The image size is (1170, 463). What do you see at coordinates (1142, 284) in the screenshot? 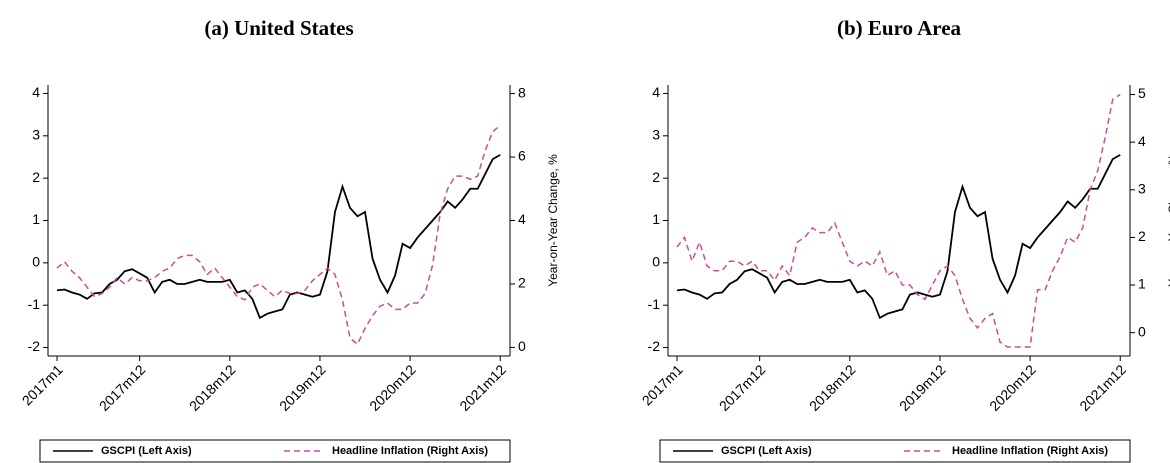
I see `y2-tick-label: 1` at bounding box center [1142, 284].